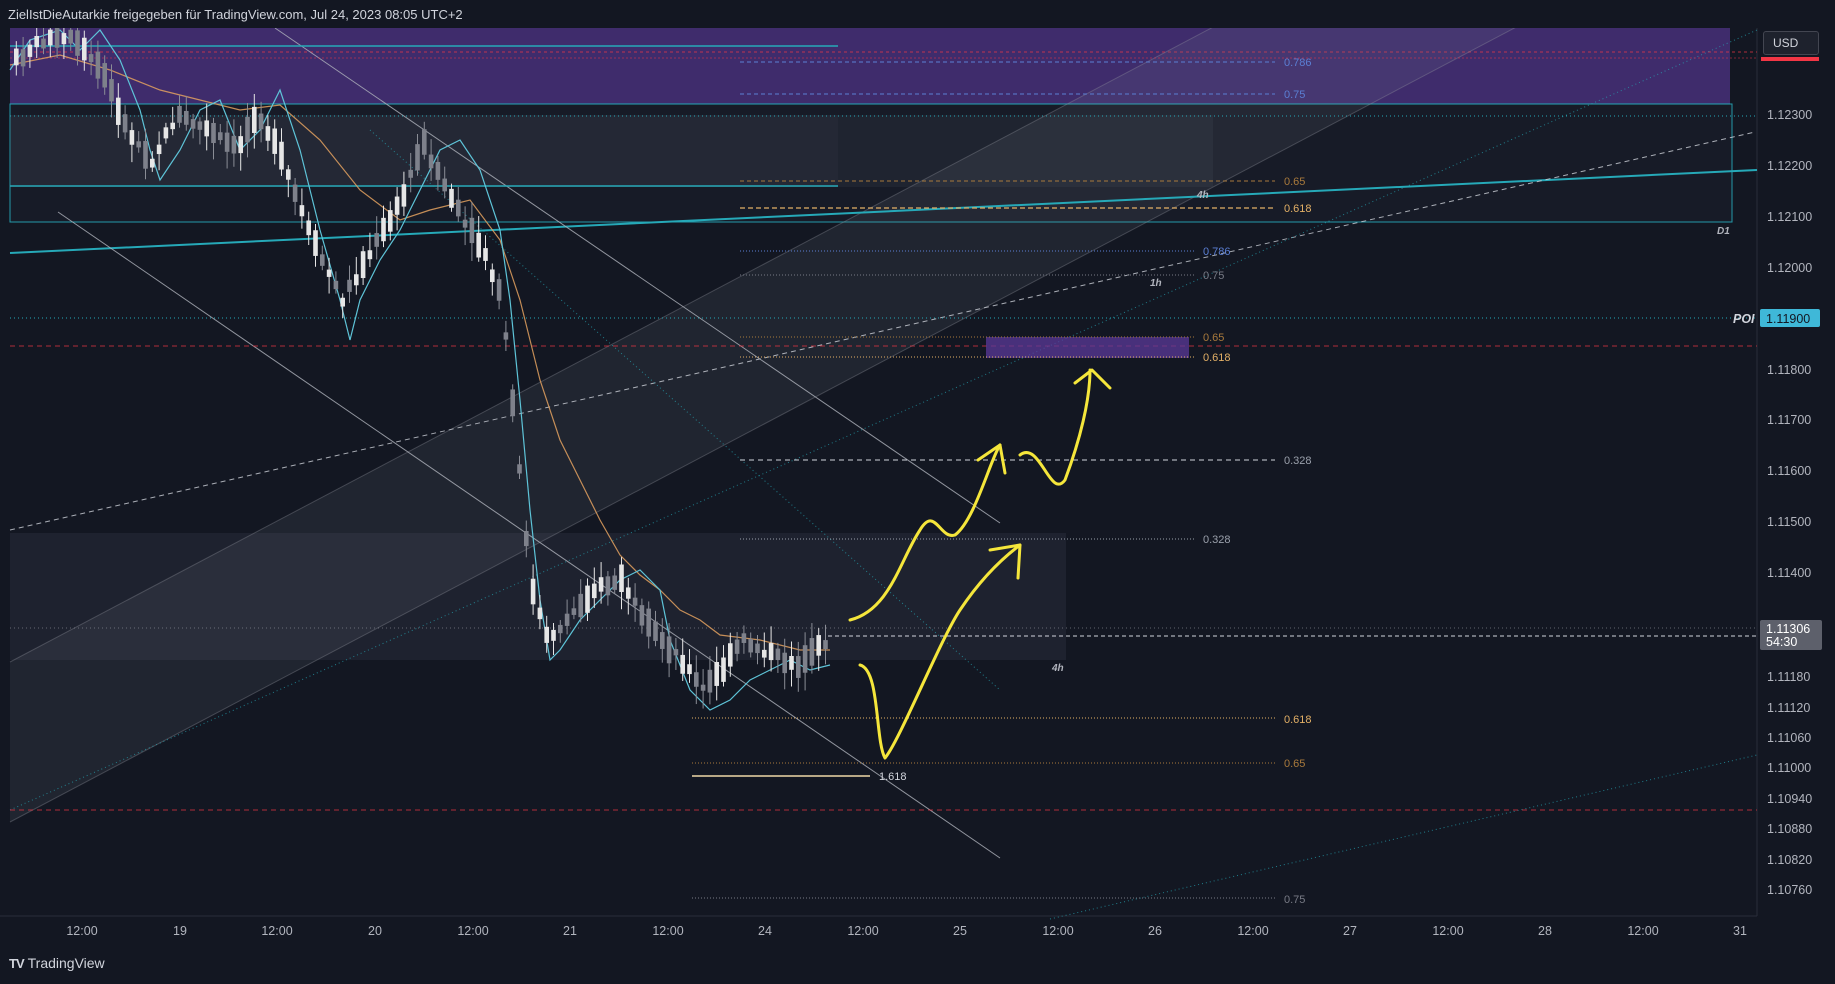 The height and width of the screenshot is (984, 1835). What do you see at coordinates (917, 964) in the screenshot?
I see `footer` at bounding box center [917, 964].